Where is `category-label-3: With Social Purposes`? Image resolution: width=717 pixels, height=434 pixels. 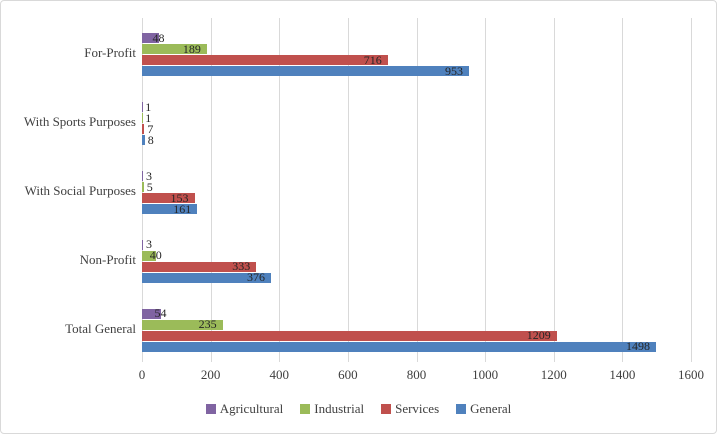
category-label-3: With Social Purposes is located at coordinates (80, 190).